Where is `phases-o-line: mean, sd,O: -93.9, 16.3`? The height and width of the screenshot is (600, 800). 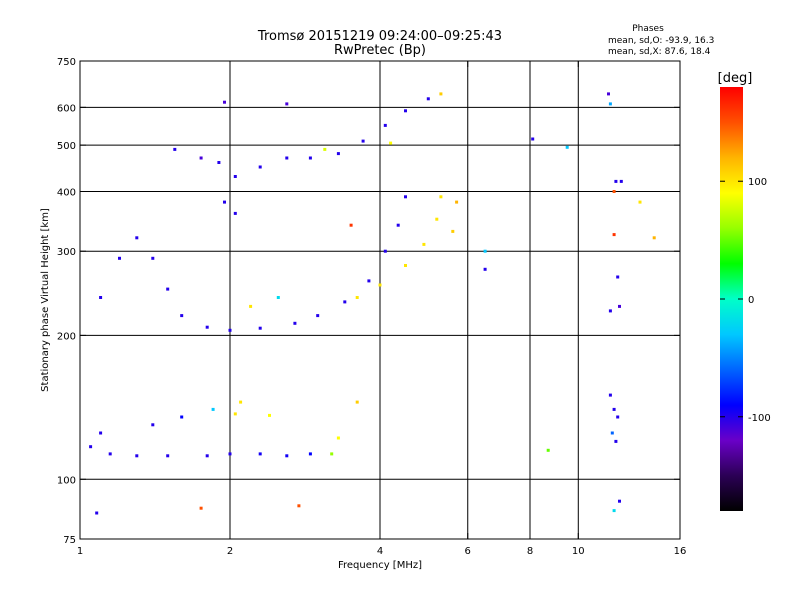 phases-o-line: mean, sd,O: -93.9, 16.3 is located at coordinates (661, 41).